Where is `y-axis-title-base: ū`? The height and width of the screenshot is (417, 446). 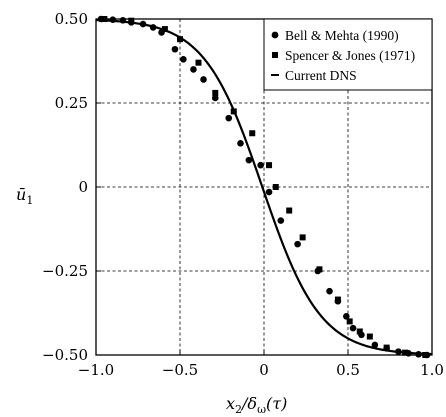
y-axis-title-base: ū is located at coordinates (21, 194).